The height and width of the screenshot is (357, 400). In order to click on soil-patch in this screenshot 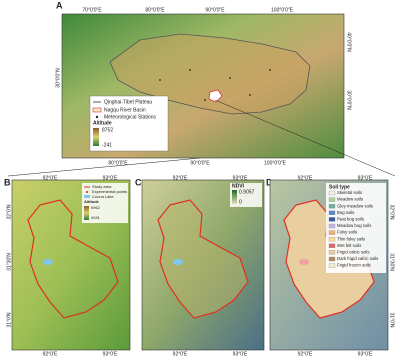, I will do `click(304, 262)`.